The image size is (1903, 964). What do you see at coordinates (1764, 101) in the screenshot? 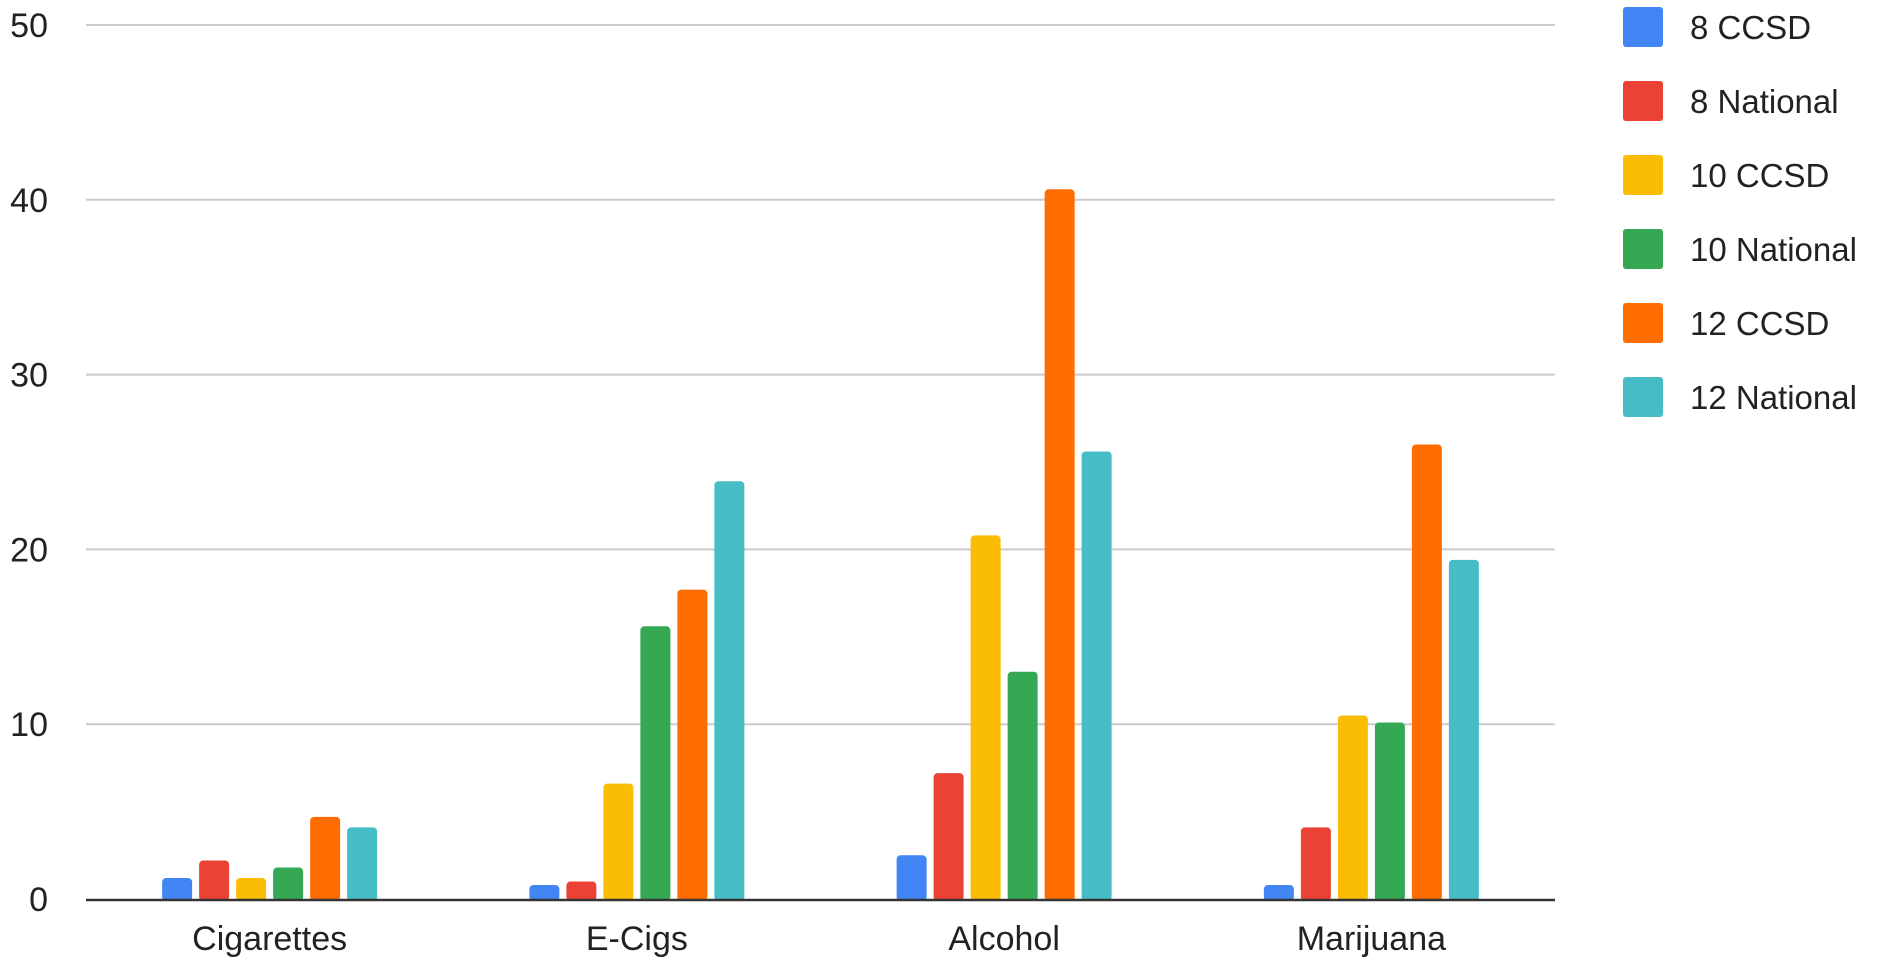
I see `legend-label: 8 National` at bounding box center [1764, 101].